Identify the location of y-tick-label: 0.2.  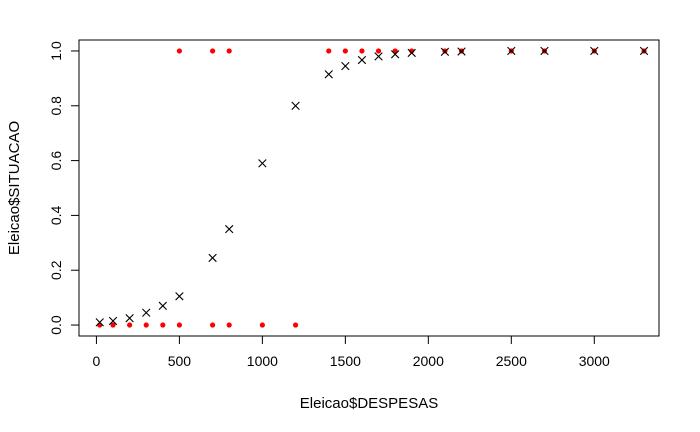
(56, 270).